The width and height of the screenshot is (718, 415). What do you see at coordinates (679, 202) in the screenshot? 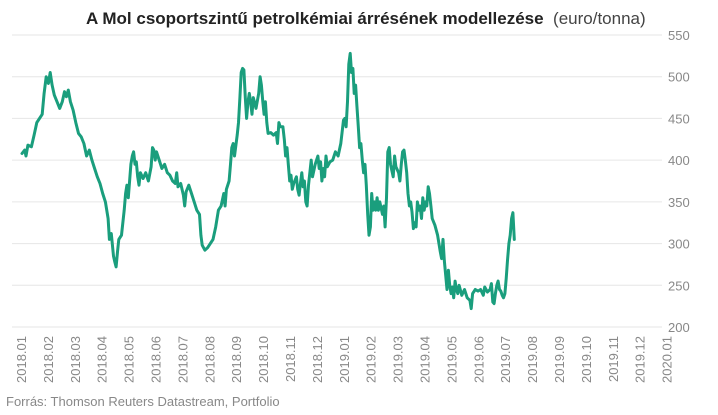
I see `y-tick-label: 350` at bounding box center [679, 202].